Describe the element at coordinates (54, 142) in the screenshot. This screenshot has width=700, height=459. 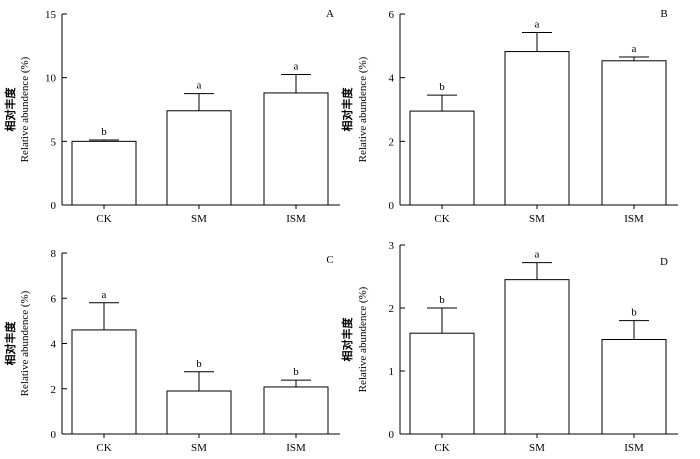
I see `y-tick-label: 5` at that location.